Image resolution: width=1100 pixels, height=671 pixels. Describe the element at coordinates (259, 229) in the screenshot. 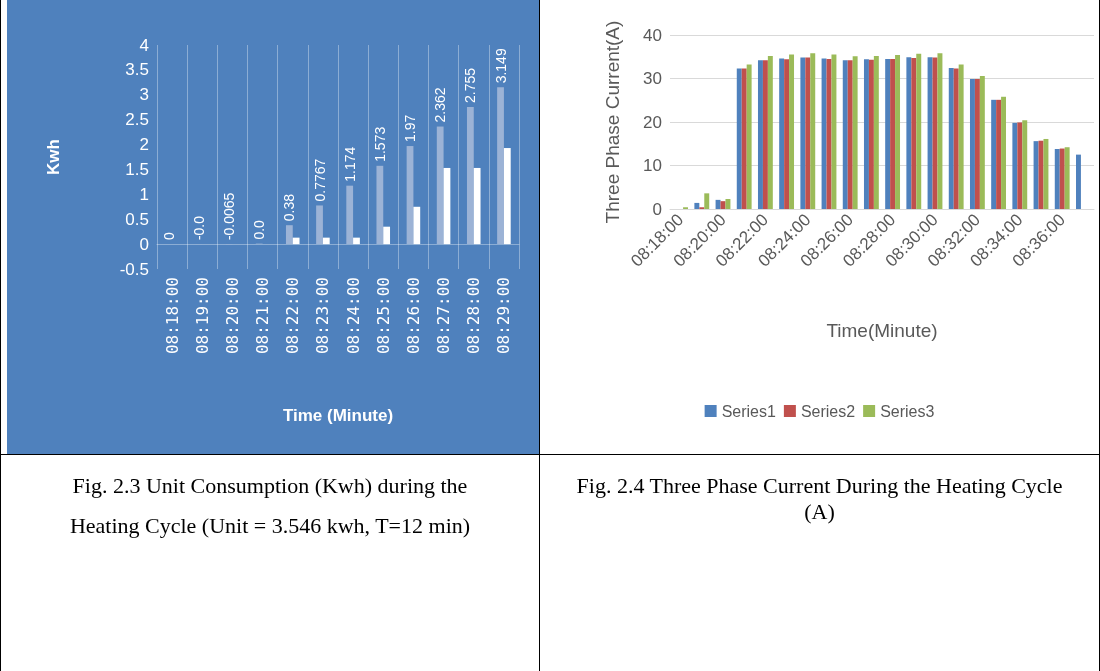

I see `data-label: 0.0` at that location.